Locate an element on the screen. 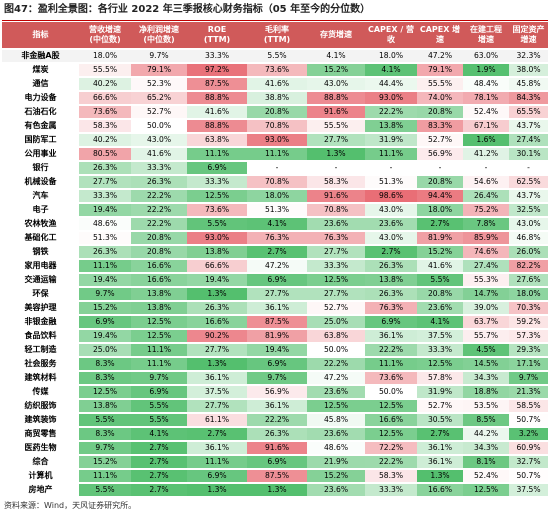  industry-name: 综合 is located at coordinates (40, 461).